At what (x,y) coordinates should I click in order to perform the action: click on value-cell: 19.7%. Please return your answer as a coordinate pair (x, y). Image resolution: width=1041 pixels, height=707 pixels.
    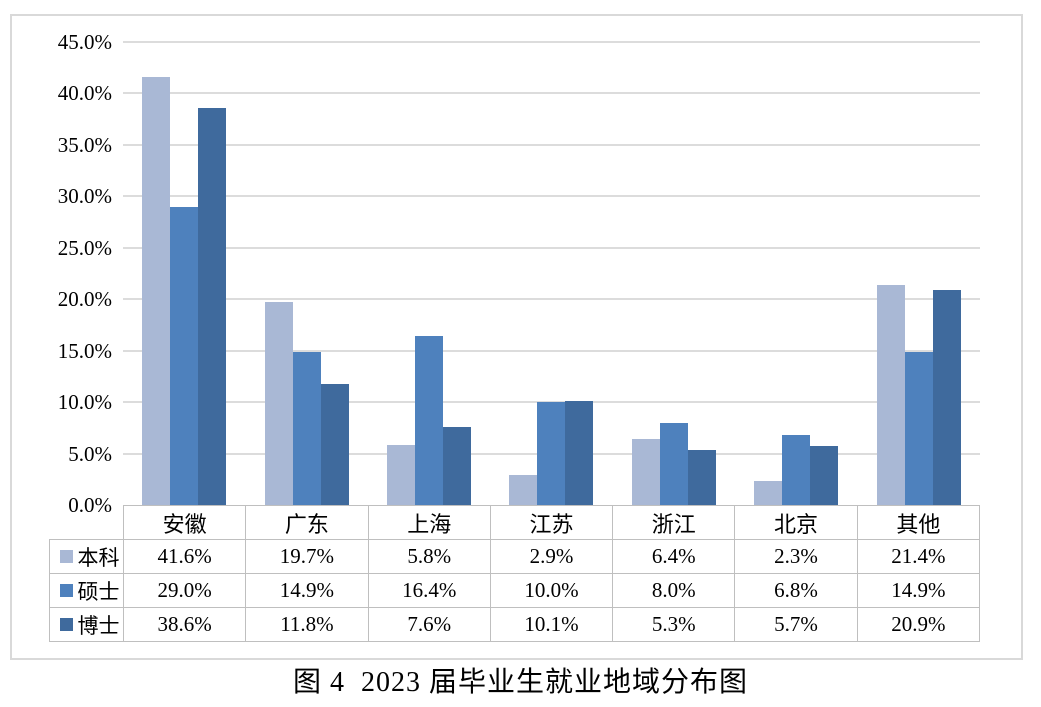
    Looking at the image, I should click on (306, 556).